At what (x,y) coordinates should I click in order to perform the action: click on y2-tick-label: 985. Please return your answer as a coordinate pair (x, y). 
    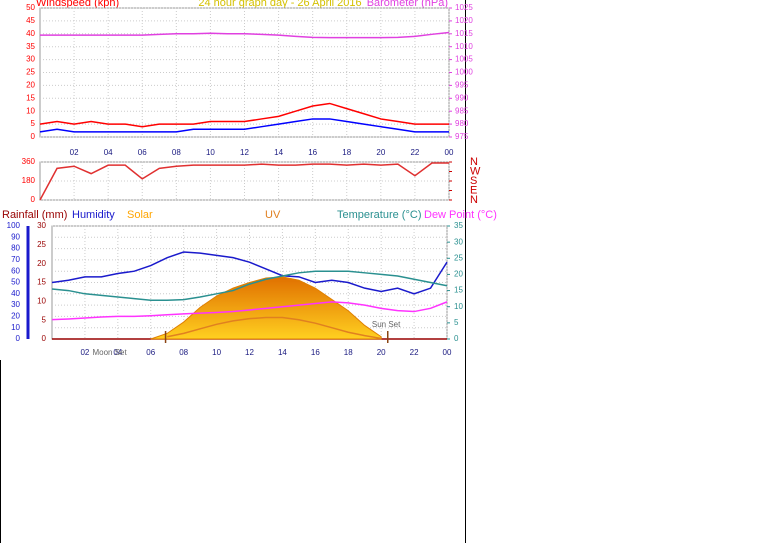
    Looking at the image, I should click on (462, 110).